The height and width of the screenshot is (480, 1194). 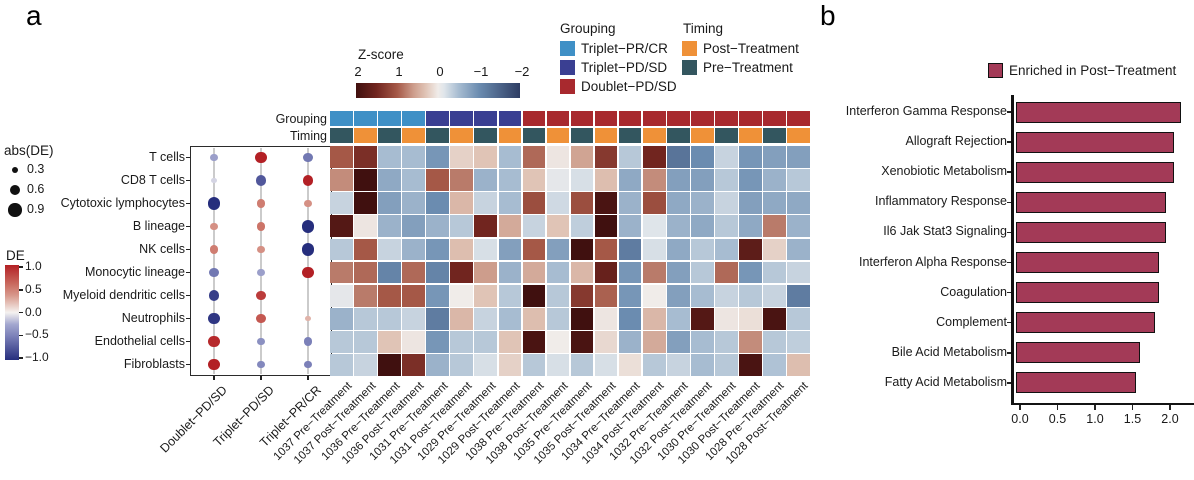 What do you see at coordinates (1102, 404) in the screenshot?
I see `barchart-x-axis` at bounding box center [1102, 404].